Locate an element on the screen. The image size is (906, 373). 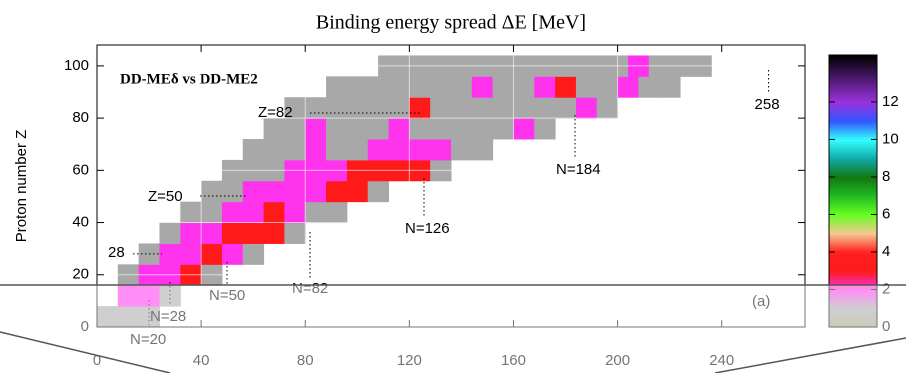
colorbar-frame is located at coordinates (853, 191).